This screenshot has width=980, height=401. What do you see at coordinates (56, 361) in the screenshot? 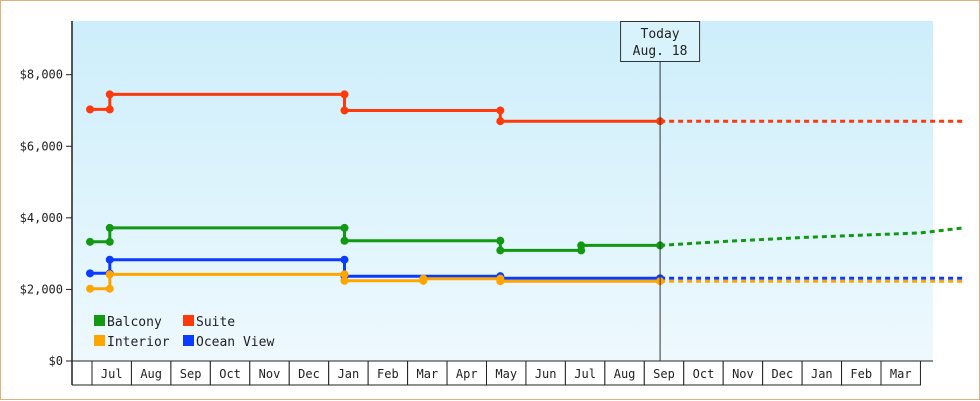
I see `y-tick-label: $0` at bounding box center [56, 361].